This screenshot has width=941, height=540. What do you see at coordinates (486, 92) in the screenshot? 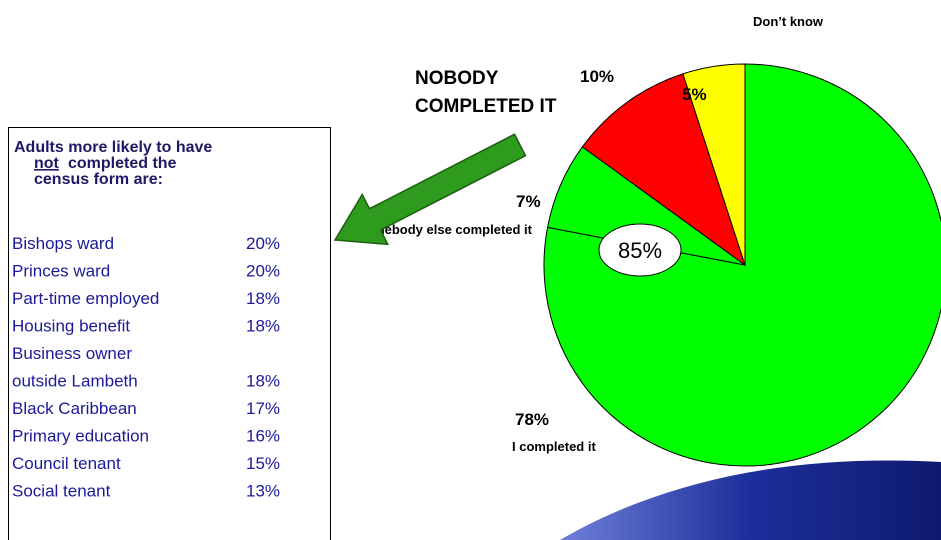
I see `slice-name-label: NOBODY COMPLETED IT` at bounding box center [486, 92].